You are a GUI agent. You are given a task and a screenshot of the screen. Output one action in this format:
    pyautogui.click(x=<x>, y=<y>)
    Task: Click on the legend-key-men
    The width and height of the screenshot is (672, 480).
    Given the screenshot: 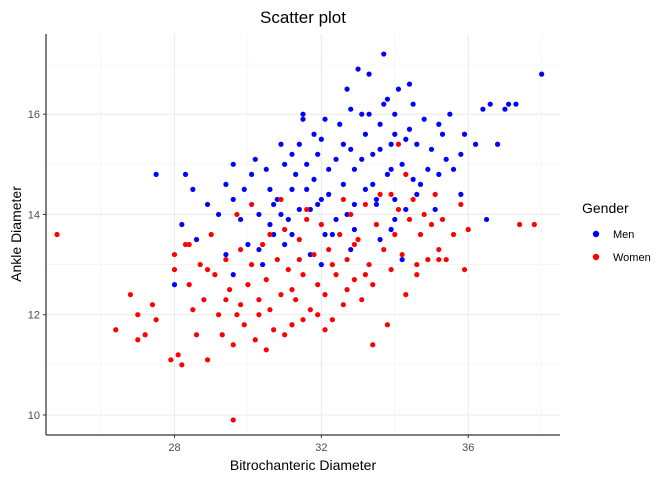 What is the action you would take?
    pyautogui.click(x=596, y=234)
    